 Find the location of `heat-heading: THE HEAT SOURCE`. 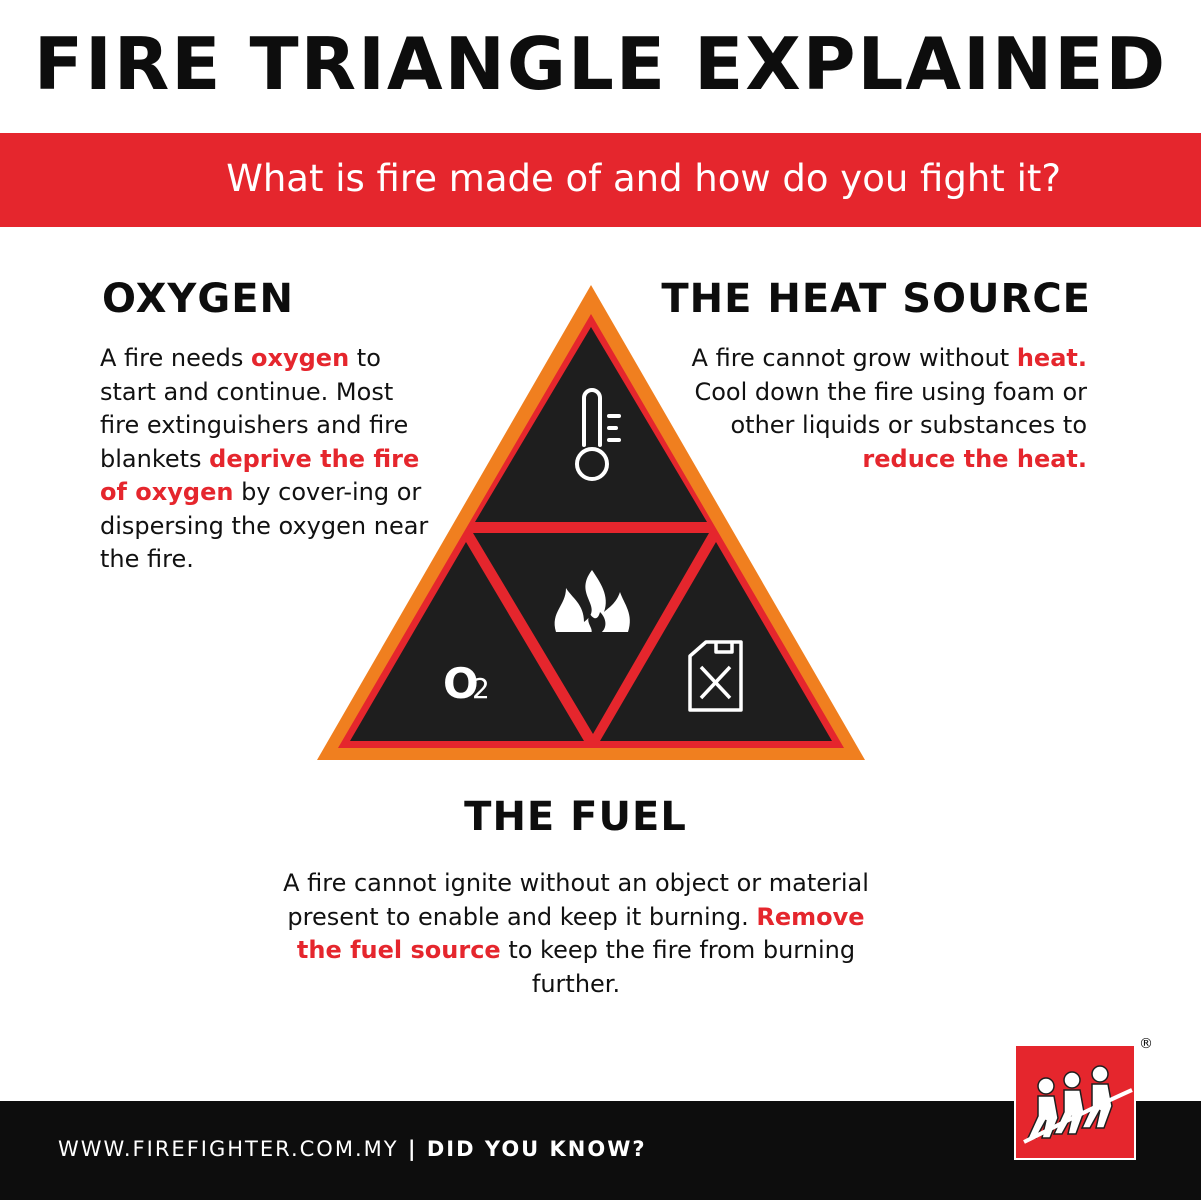

heat-heading: THE HEAT SOURCE is located at coordinates (876, 299).